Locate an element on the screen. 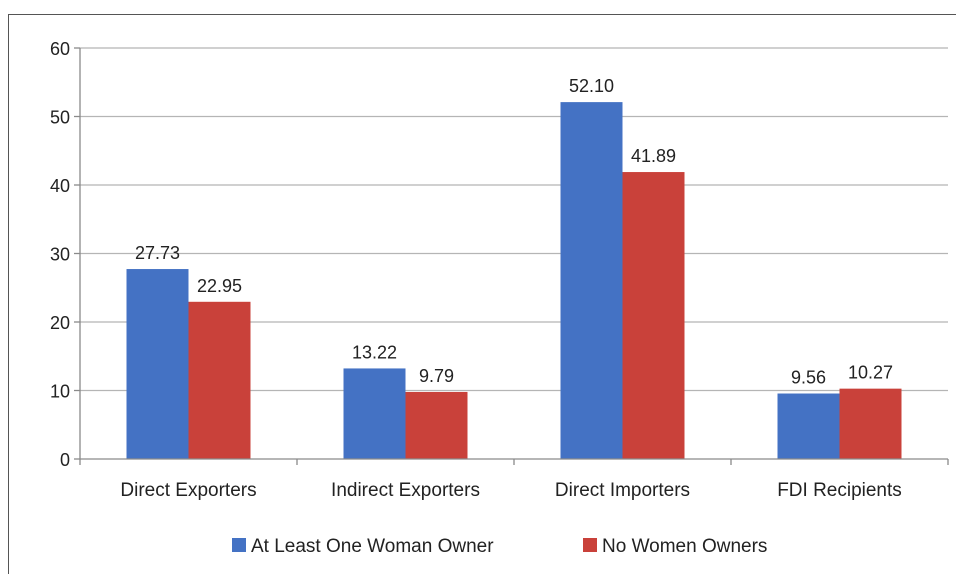 Image resolution: width=958 pixels, height=574 pixels. x-tick-label: Indirect Exporters is located at coordinates (405, 490).